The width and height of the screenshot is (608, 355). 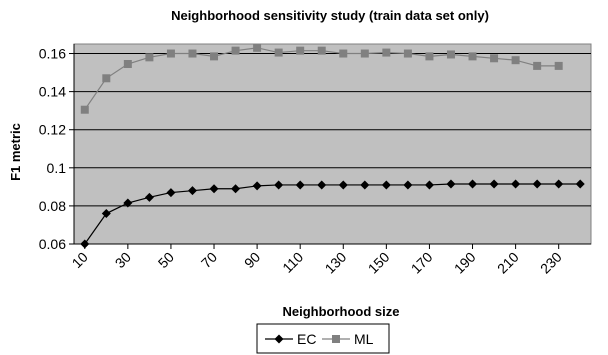 I want to click on x-tick-label: 190, so click(x=465, y=263).